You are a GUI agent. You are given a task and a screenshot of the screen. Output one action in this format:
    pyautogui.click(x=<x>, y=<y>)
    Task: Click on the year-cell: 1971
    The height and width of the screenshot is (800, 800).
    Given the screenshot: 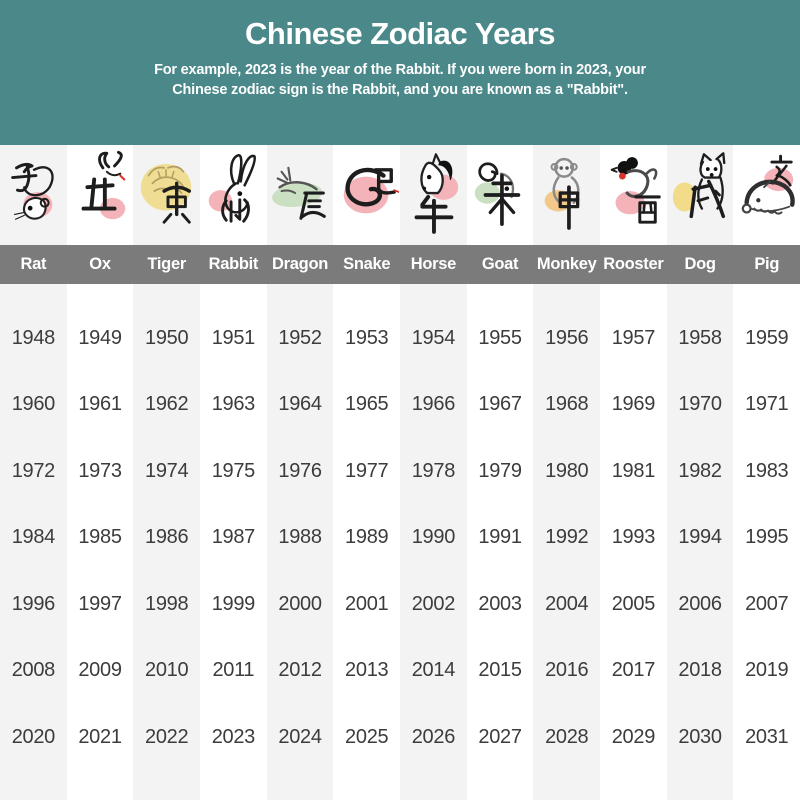 What is the action you would take?
    pyautogui.click(x=767, y=404)
    